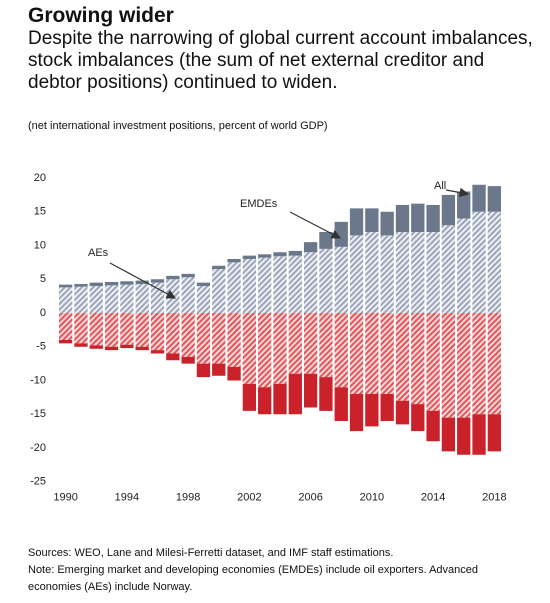  I want to click on y-tick-label: 20, so click(40, 178).